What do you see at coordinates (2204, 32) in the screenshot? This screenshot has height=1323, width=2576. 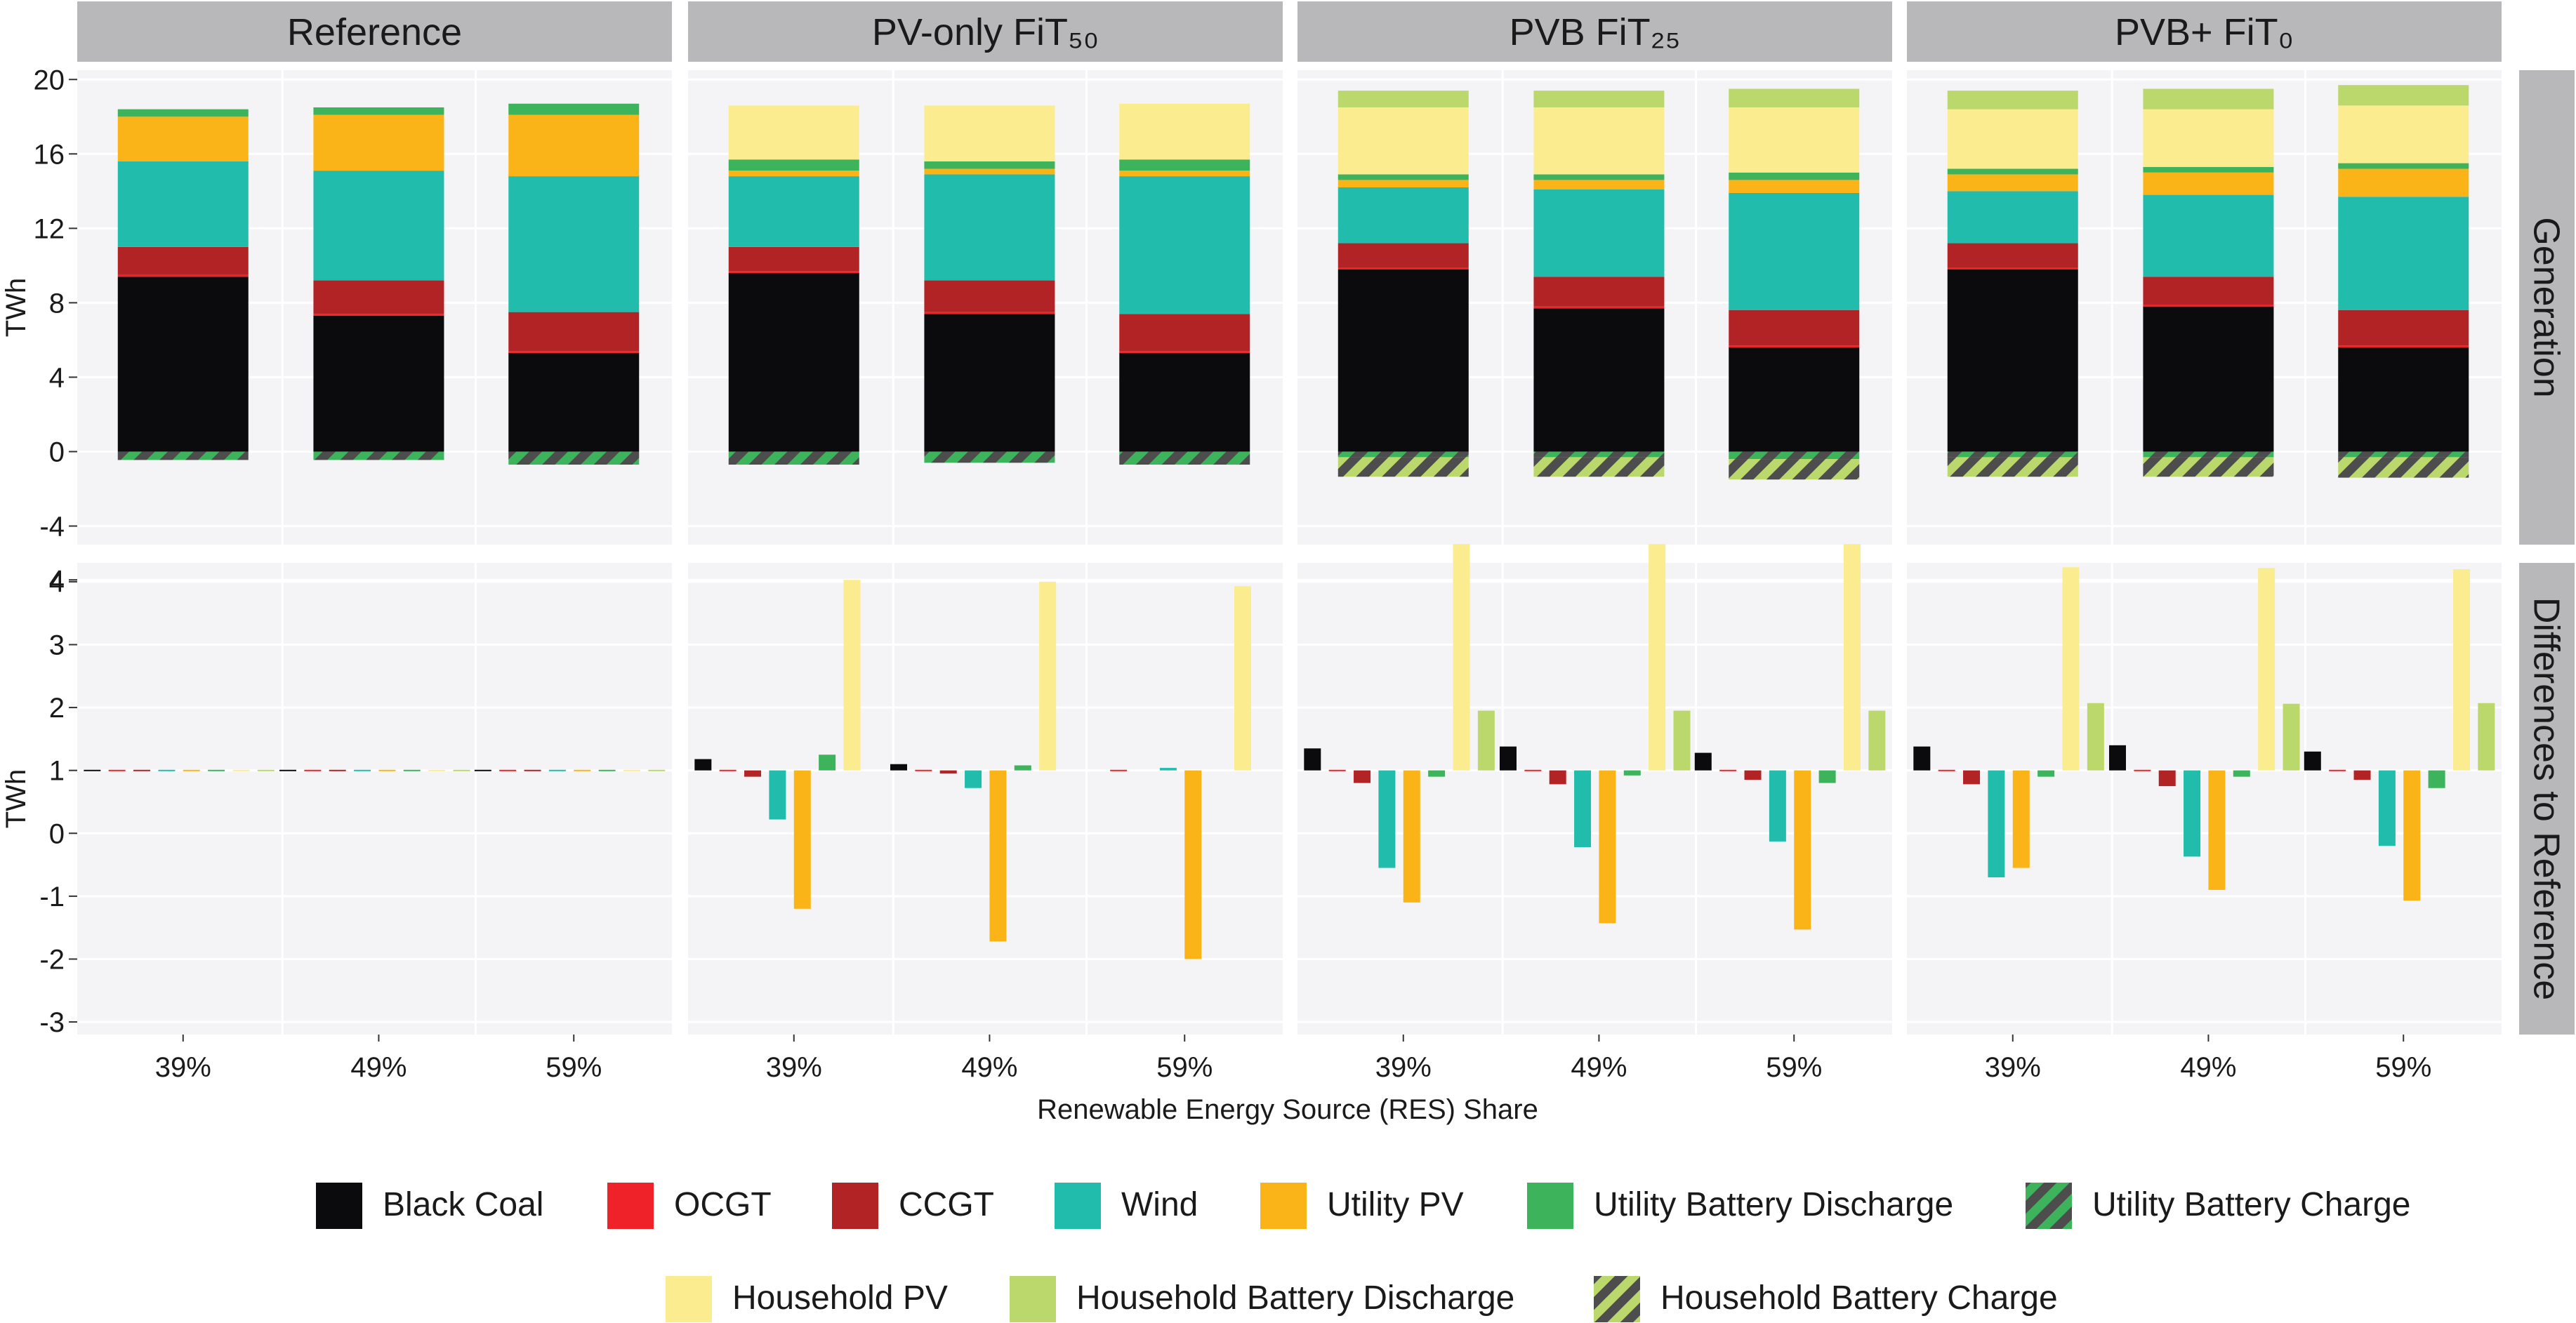 I see `scenario-title: PVB+ FiT₀` at bounding box center [2204, 32].